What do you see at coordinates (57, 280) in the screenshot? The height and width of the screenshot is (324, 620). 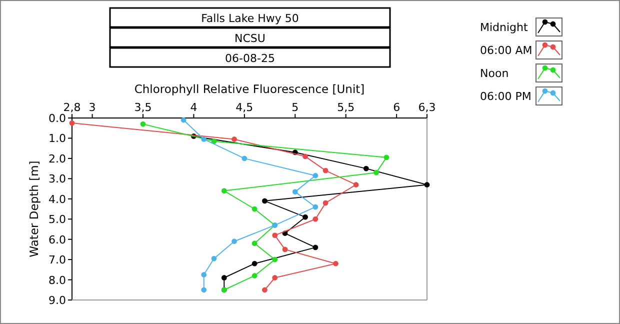 I see `y-tick-label: 8.0` at bounding box center [57, 280].